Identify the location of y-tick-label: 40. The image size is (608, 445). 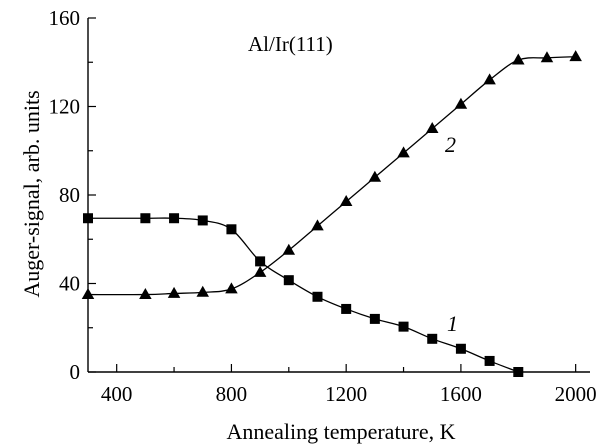
(69, 284).